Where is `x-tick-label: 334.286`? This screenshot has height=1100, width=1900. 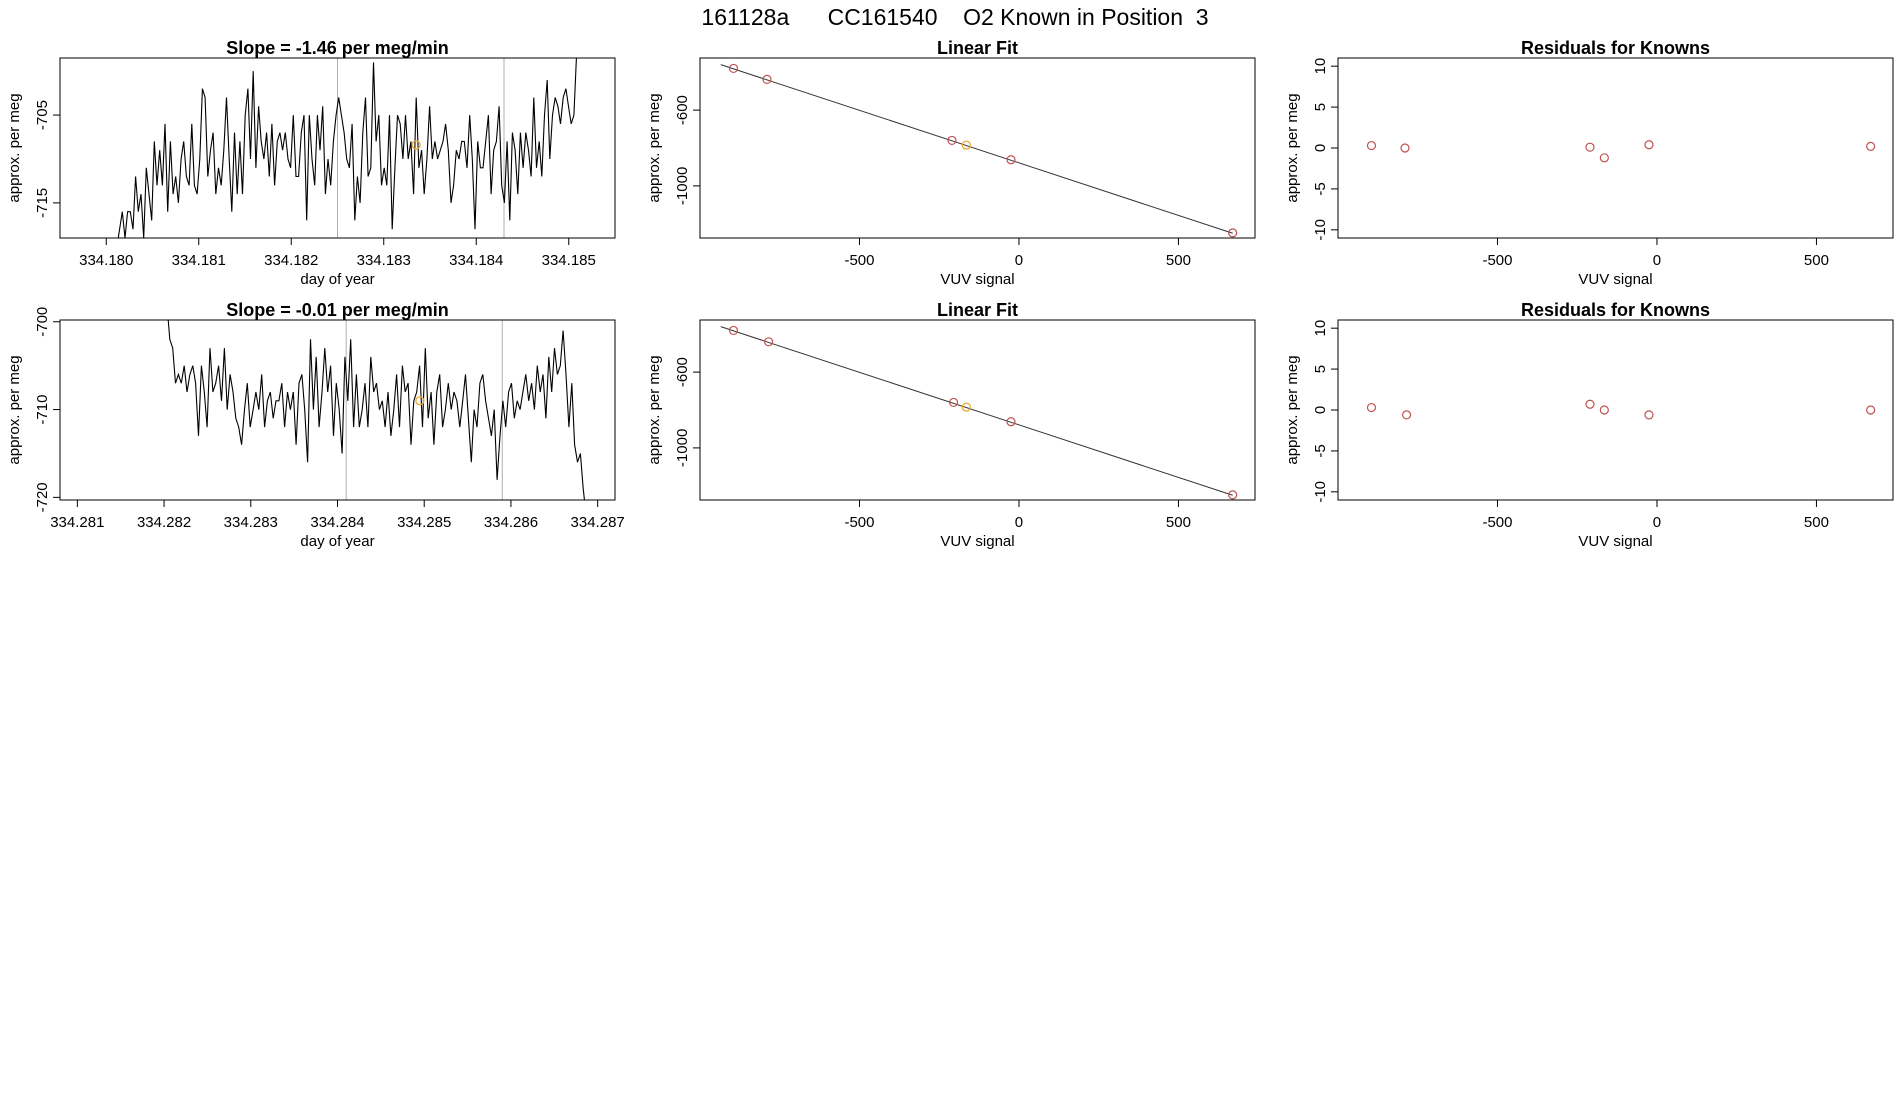
x-tick-label: 334.286 is located at coordinates (511, 522).